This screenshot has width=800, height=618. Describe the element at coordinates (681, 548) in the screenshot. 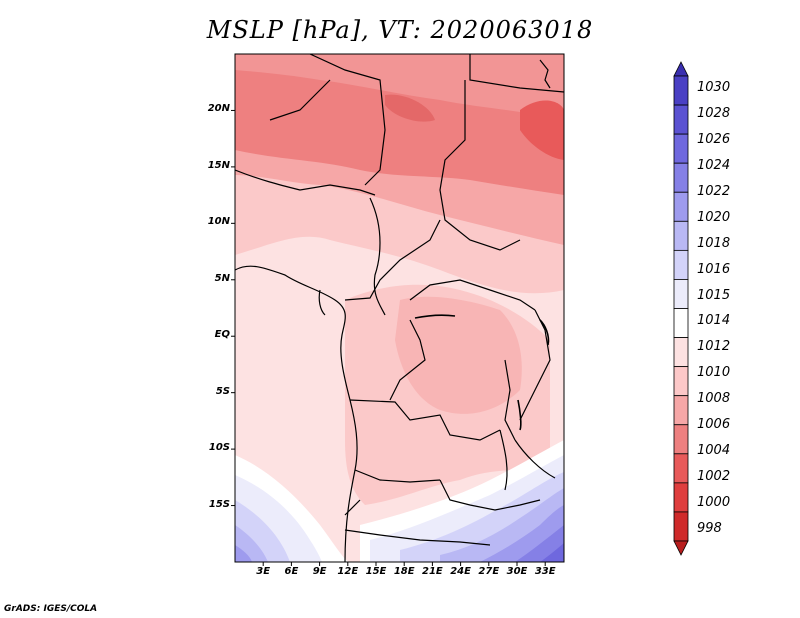

I see `colorbar-bottom-arrow` at that location.